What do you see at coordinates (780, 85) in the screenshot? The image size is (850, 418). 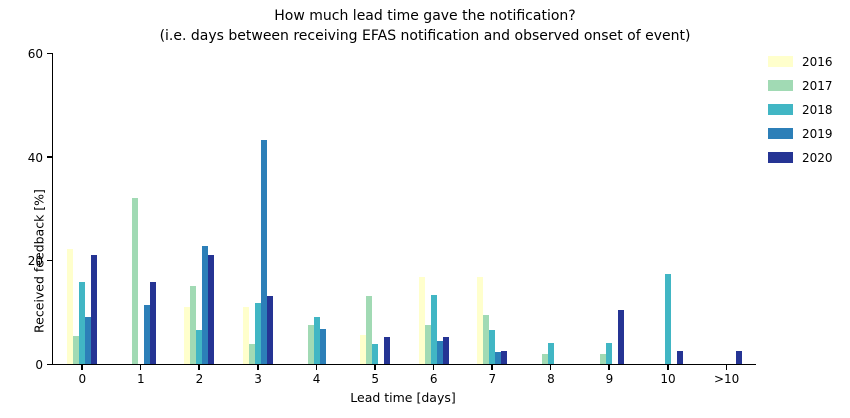 I see `legend-swatch-2017` at bounding box center [780, 85].